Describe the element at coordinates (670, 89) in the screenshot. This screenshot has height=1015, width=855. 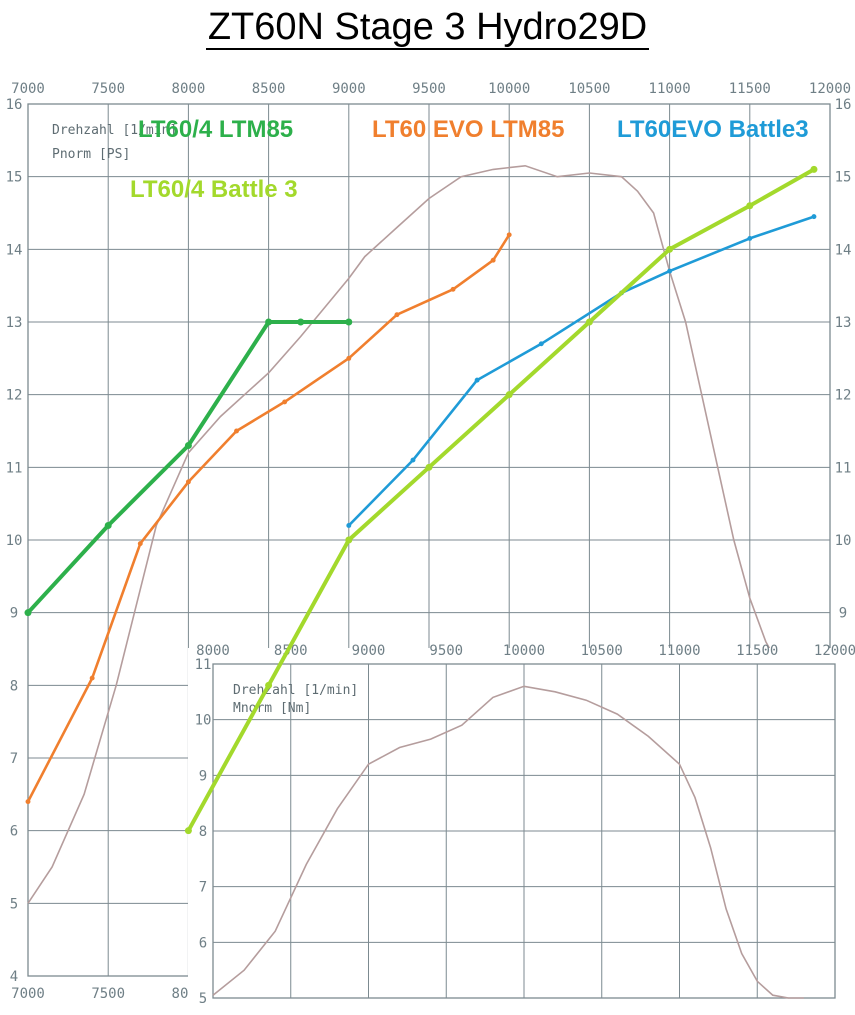
I see `main-x-tick-top: 11000` at that location.